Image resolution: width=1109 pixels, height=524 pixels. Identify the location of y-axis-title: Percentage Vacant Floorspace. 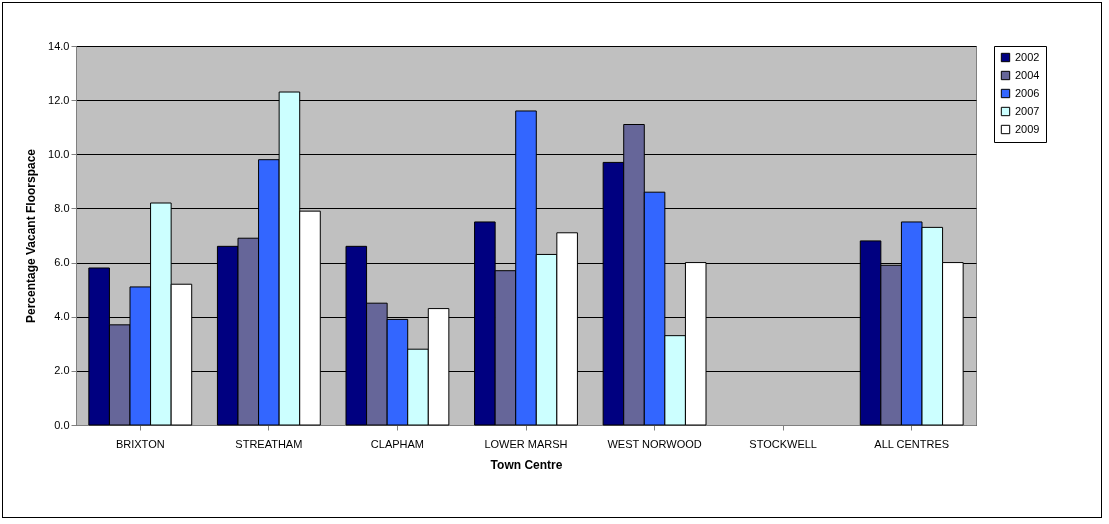
(31, 236).